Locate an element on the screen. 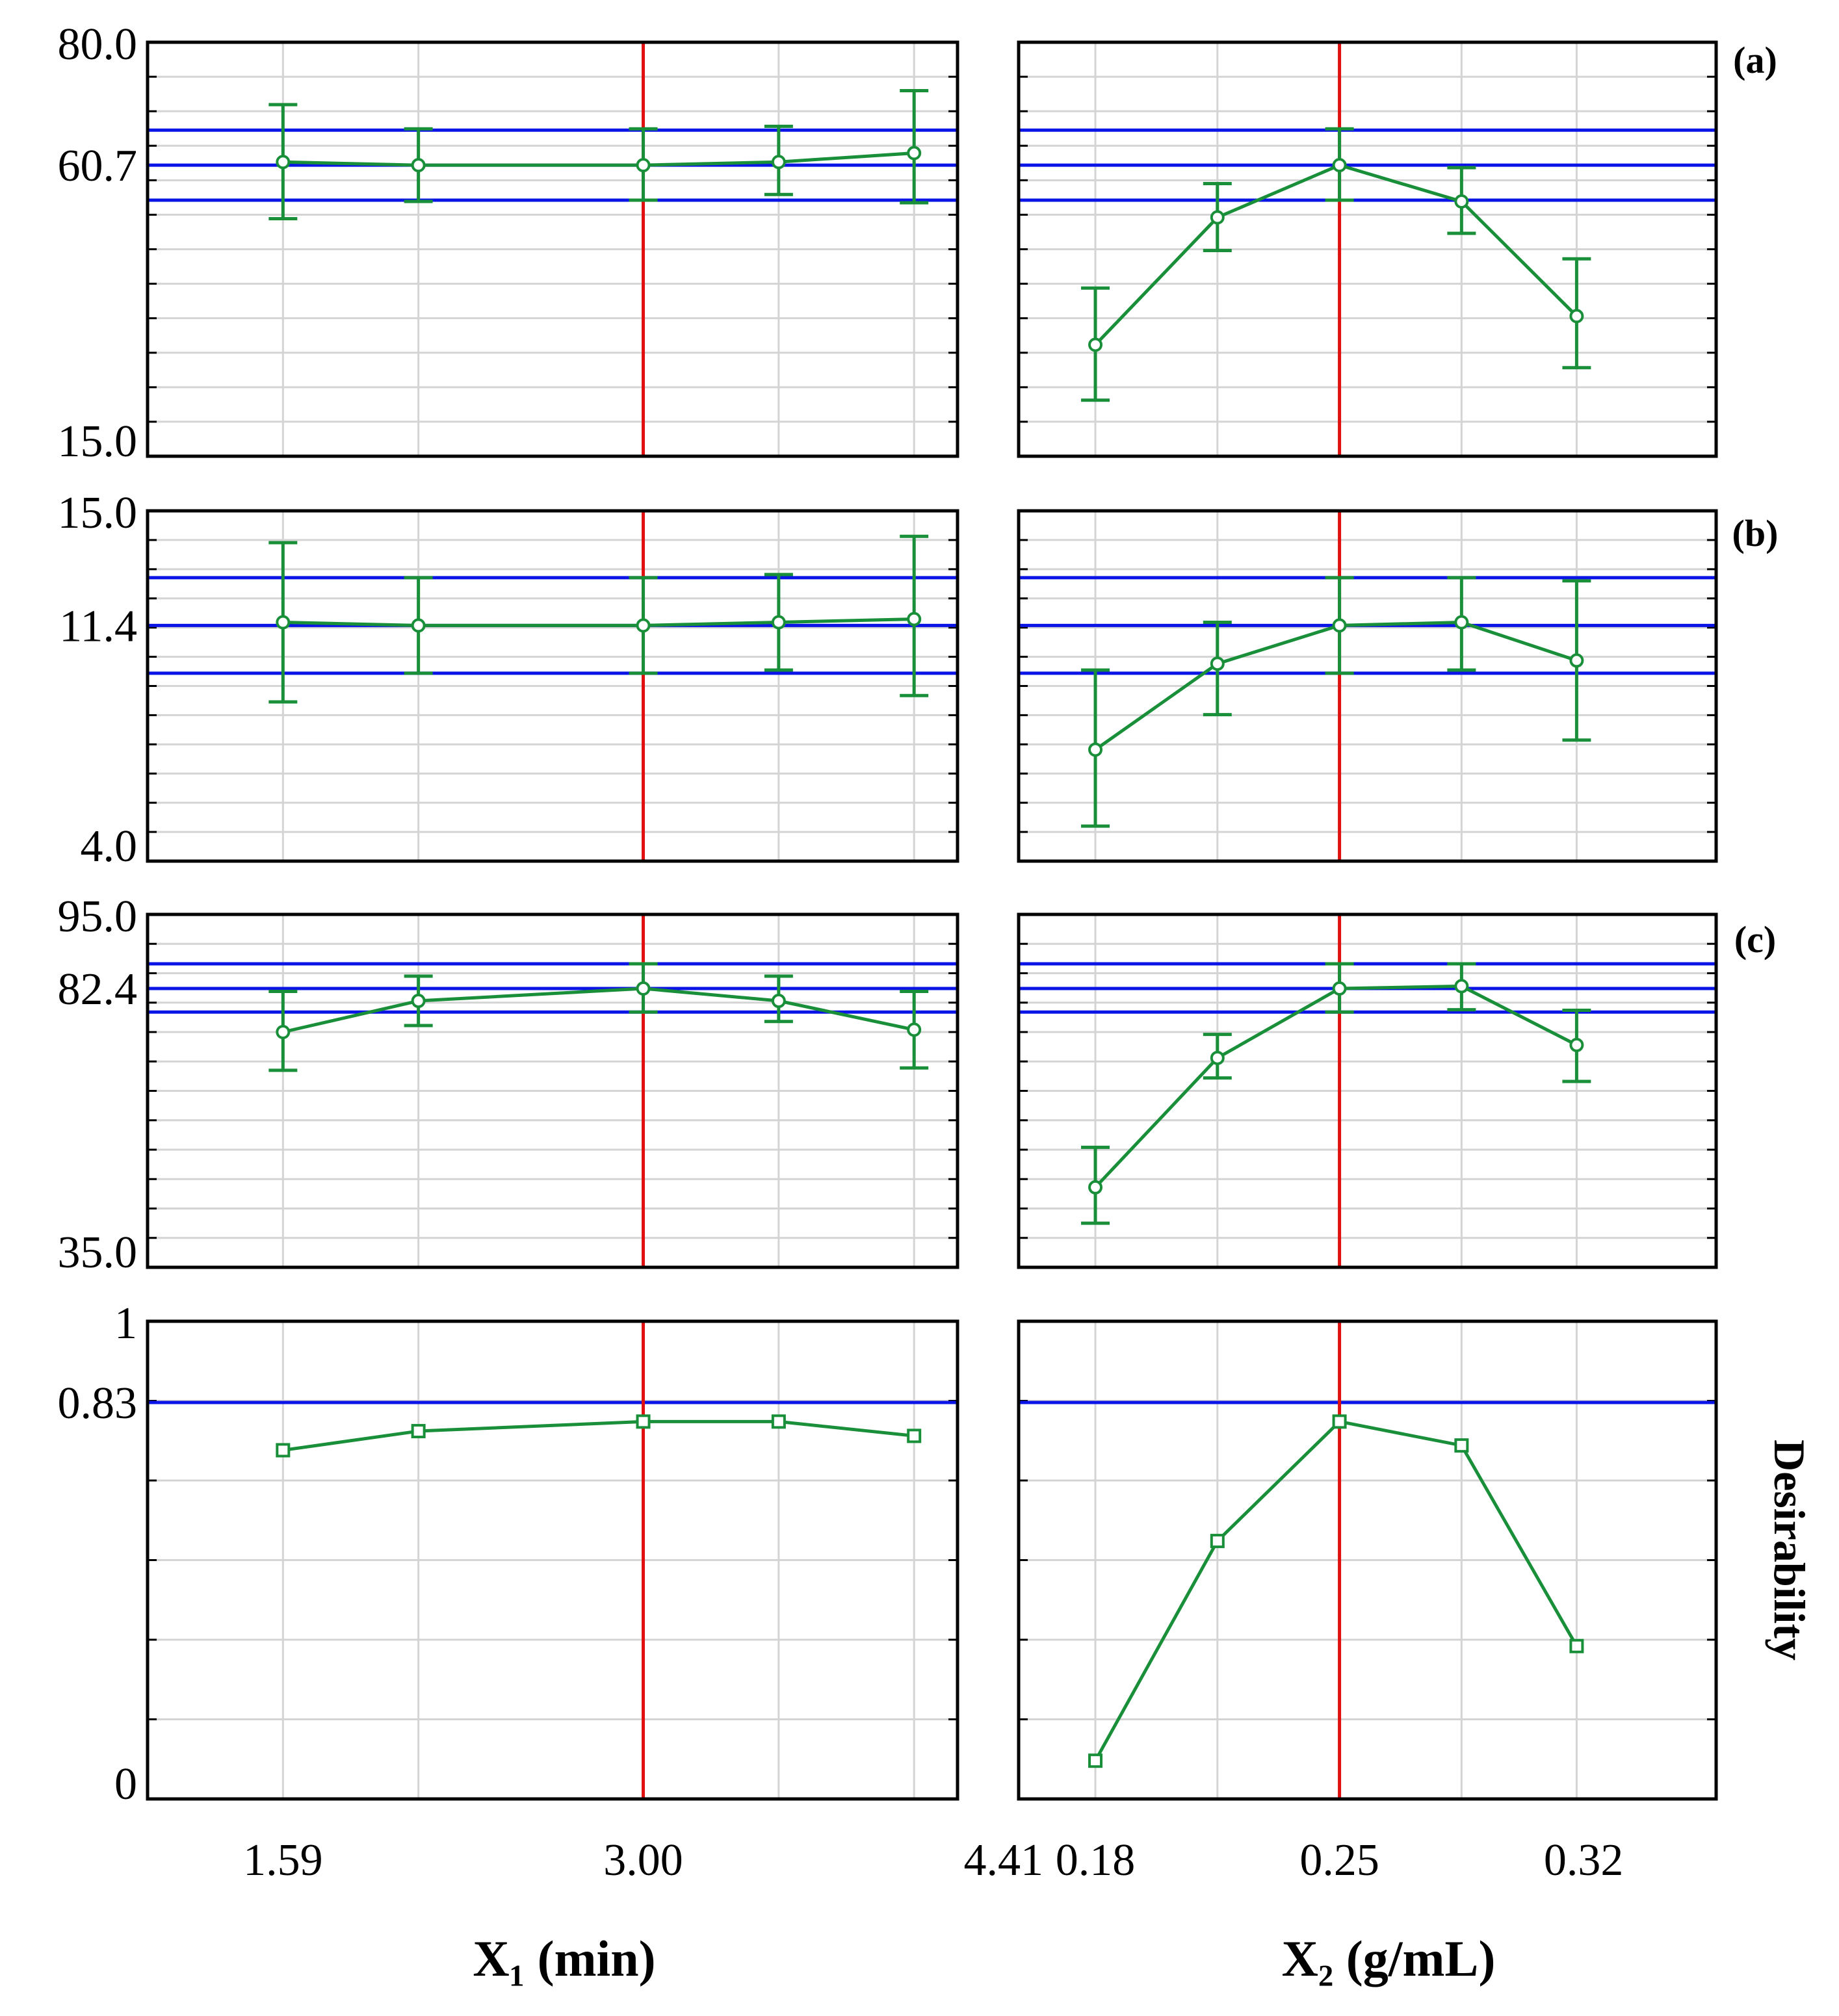  panel-a-x1: 80.0 60.7 15.0 is located at coordinates (508, 243).